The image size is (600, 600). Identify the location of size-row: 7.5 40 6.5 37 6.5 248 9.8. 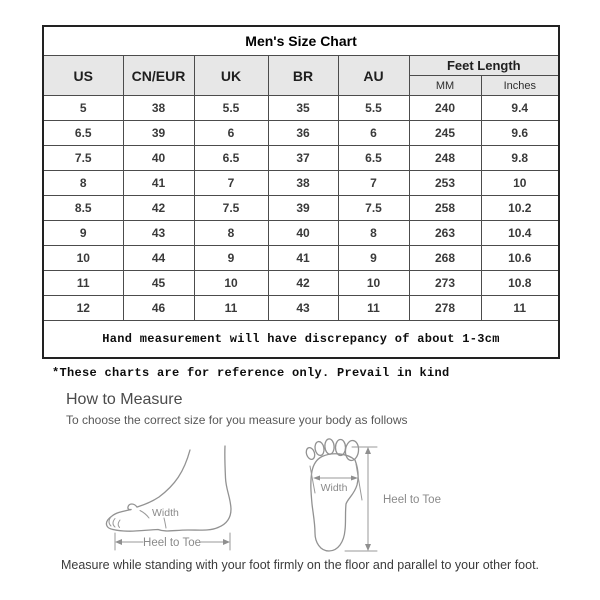
(301, 158).